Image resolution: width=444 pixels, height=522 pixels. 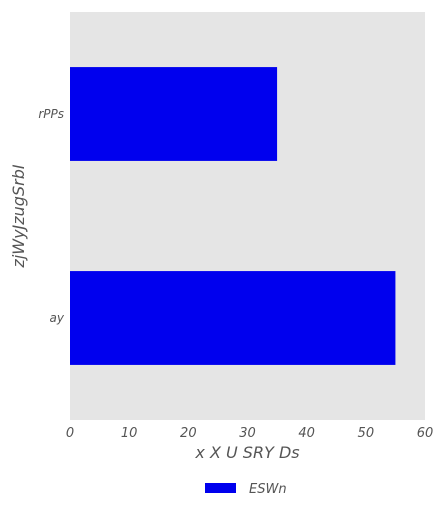 I want to click on legend-swatch, so click(x=220, y=488).